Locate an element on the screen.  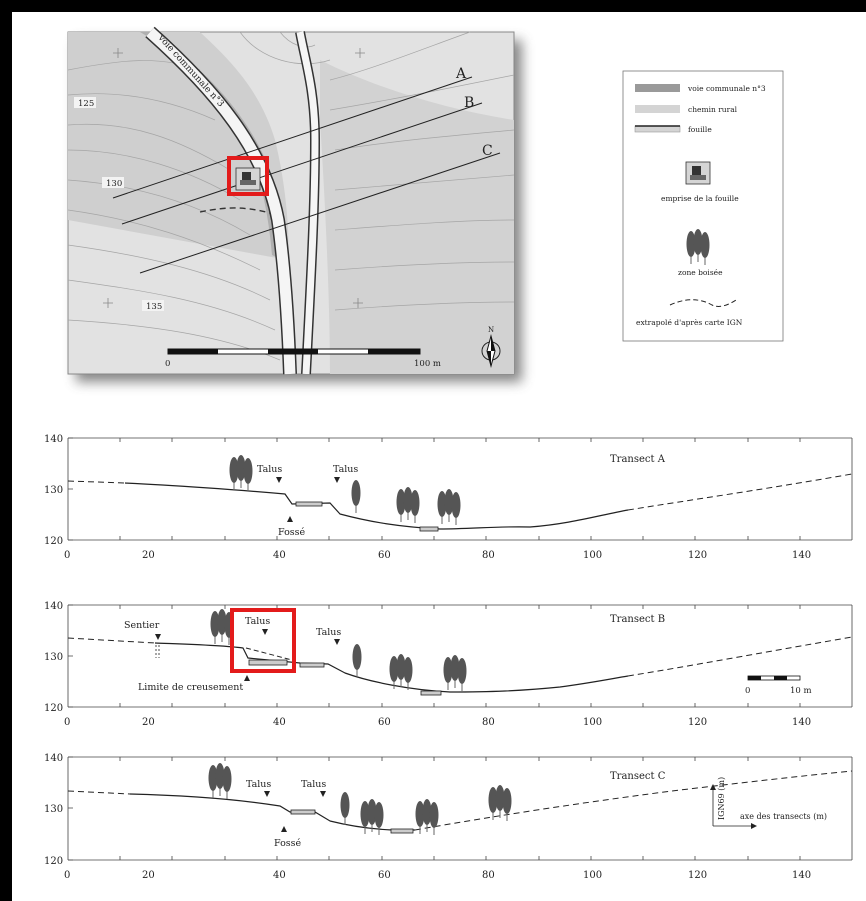
profile-a-x-ticks: 0 20 40 60 80 100 120 140 is located at coordinates (437, 555).